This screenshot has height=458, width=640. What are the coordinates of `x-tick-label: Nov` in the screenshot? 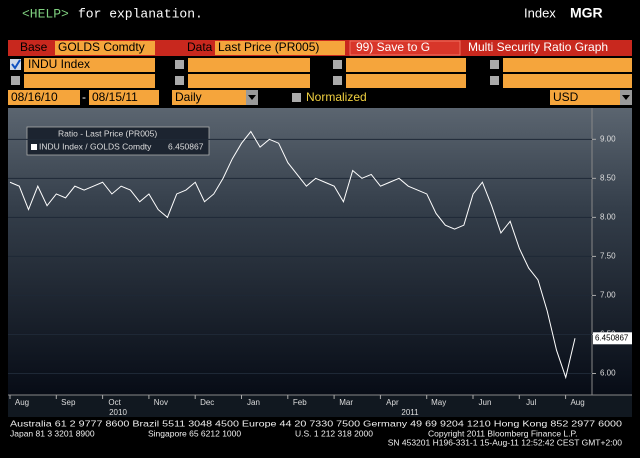 It's located at (161, 402).